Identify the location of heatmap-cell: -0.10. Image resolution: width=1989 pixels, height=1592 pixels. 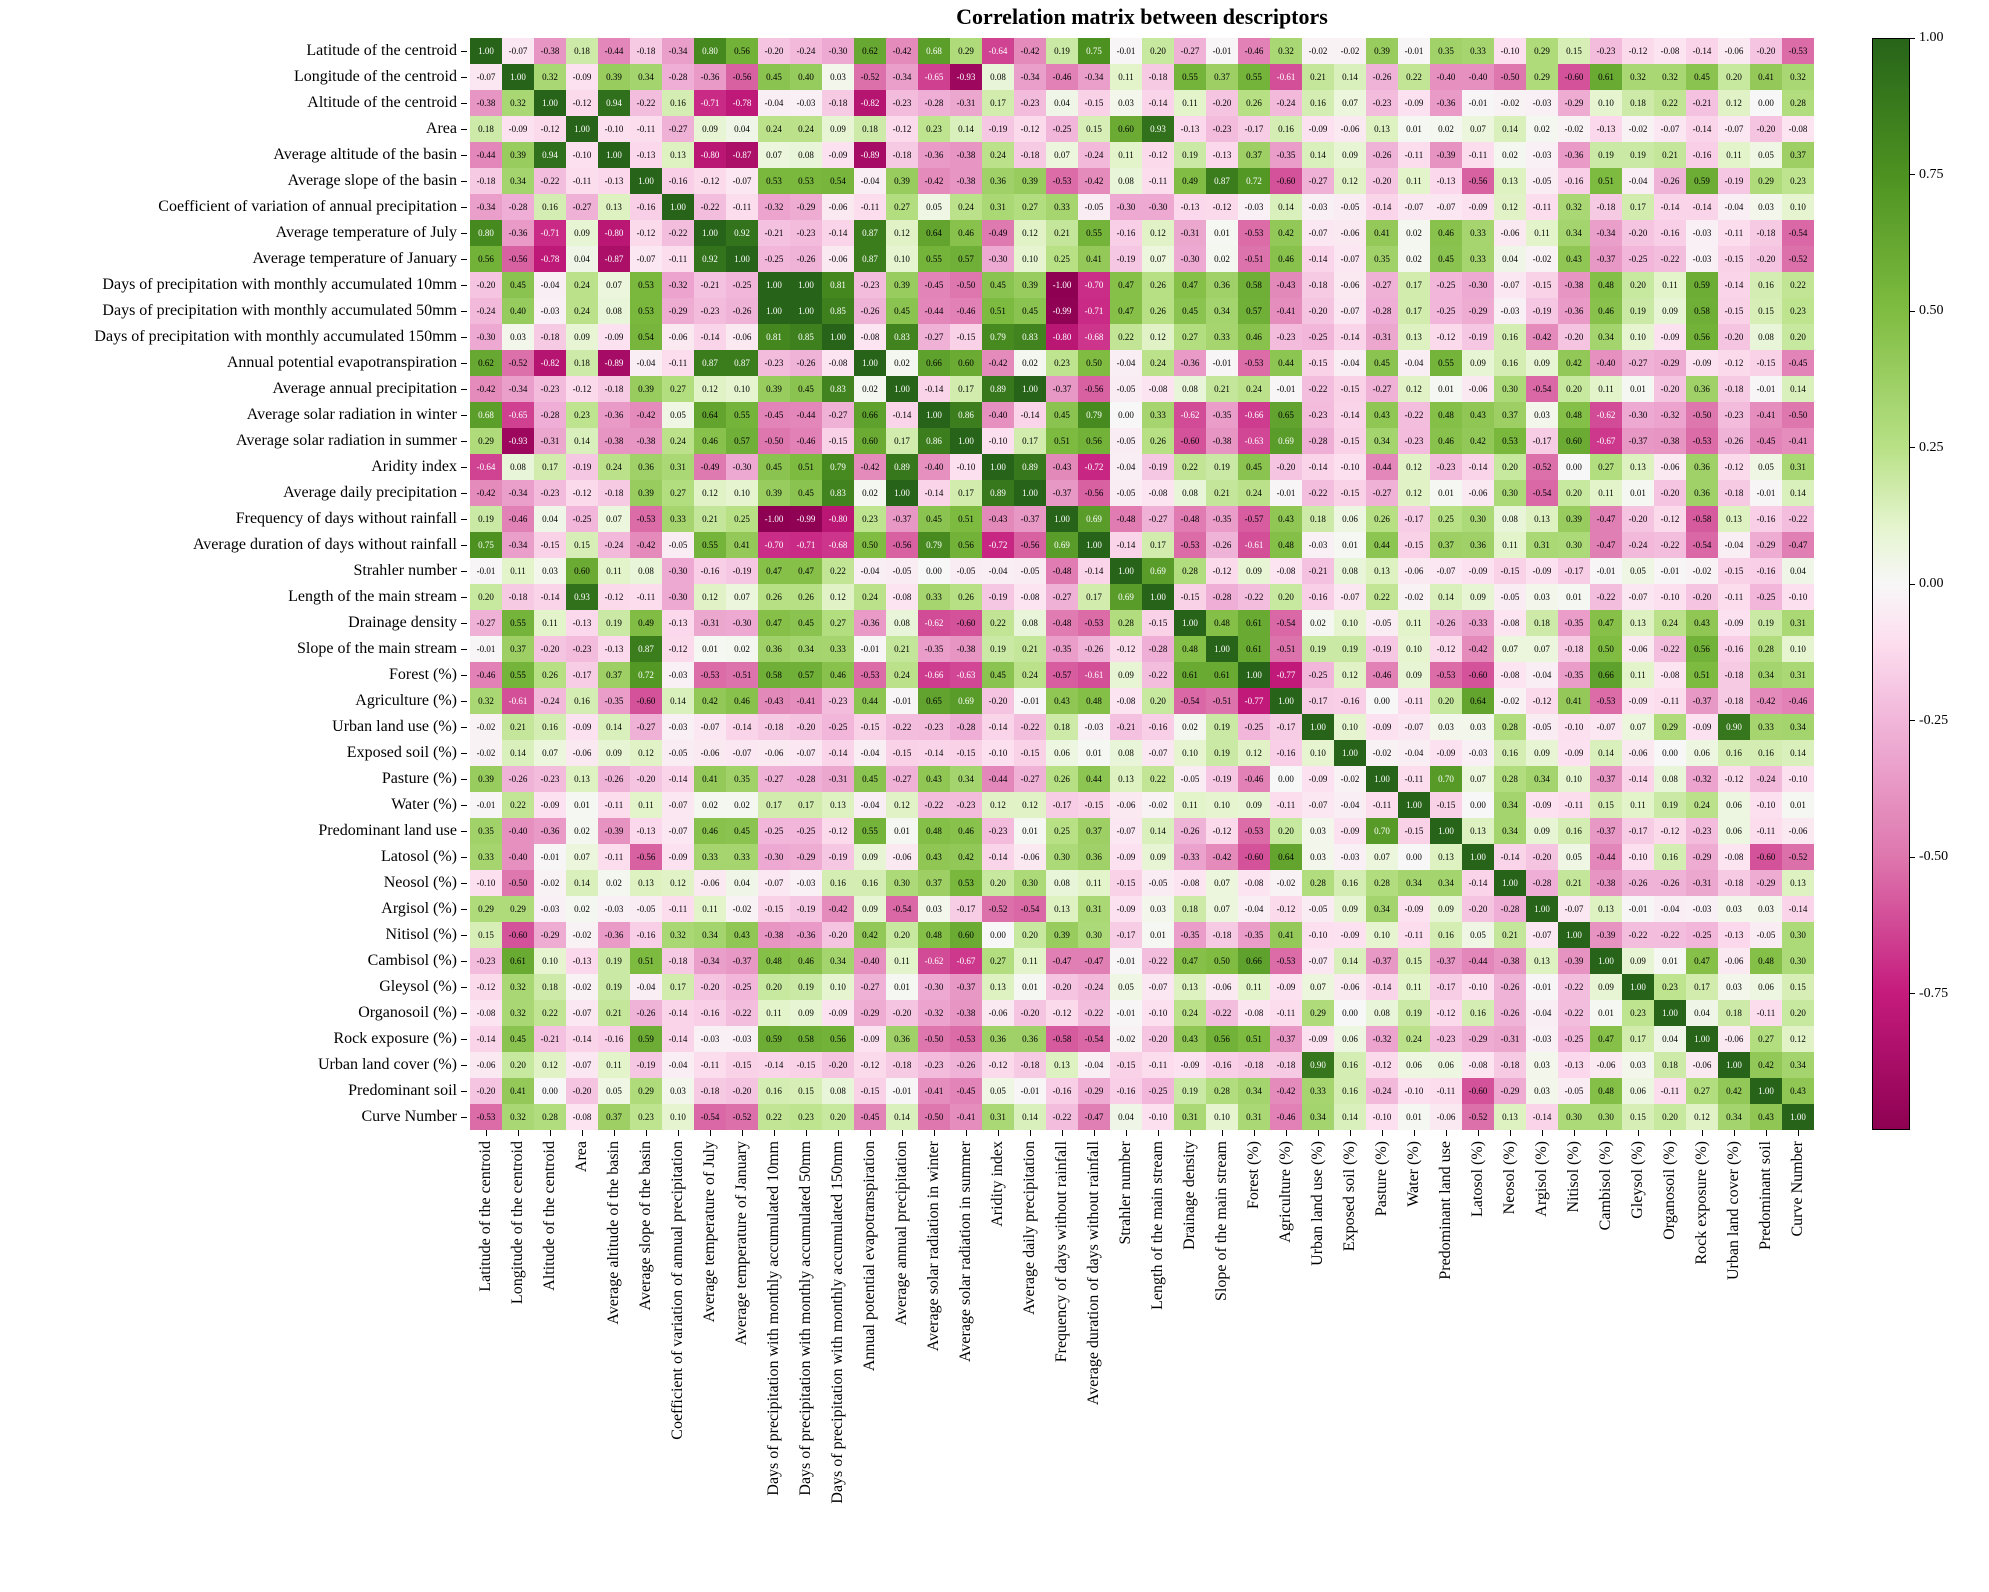
(1318, 935).